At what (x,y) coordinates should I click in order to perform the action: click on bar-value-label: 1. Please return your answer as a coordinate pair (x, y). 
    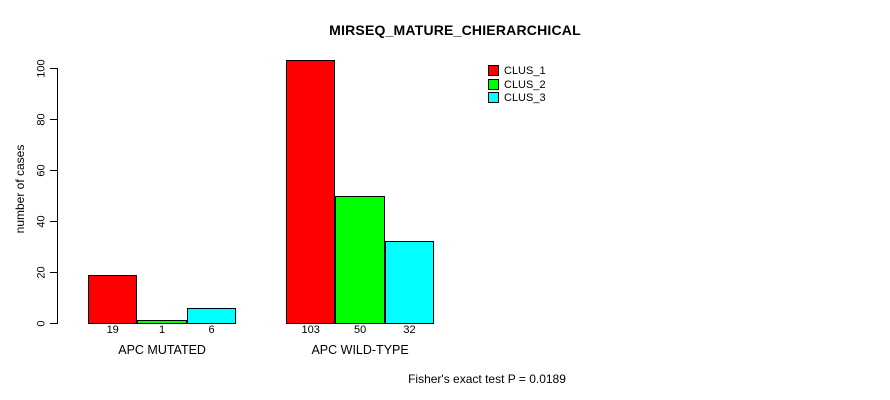
    Looking at the image, I should click on (162, 330).